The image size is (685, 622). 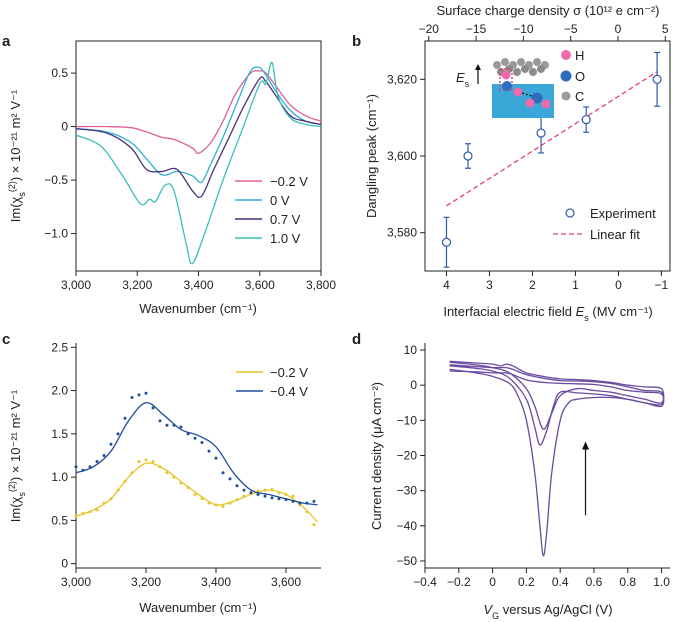 What do you see at coordinates (59, 73) in the screenshot?
I see `panel-a-ytick-label: 0.5` at bounding box center [59, 73].